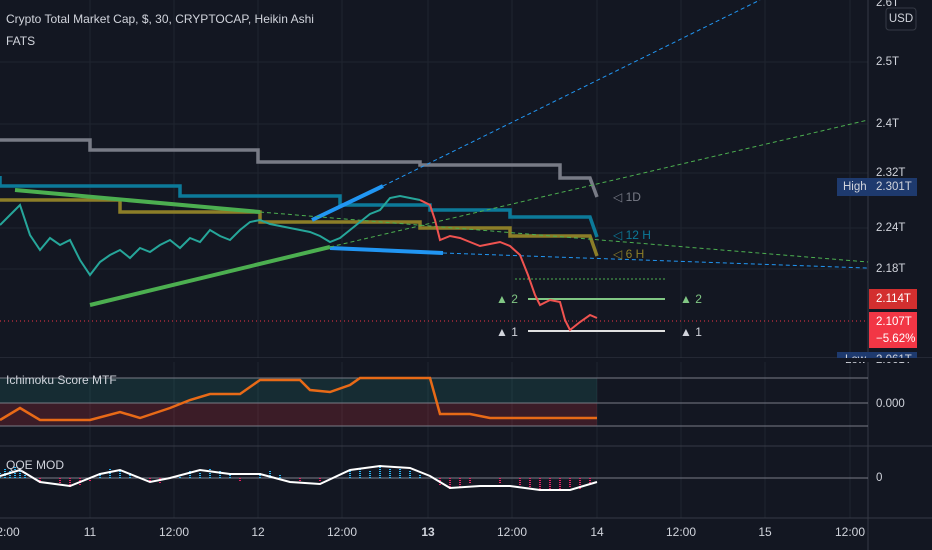  What do you see at coordinates (428, 532) in the screenshot?
I see `time-label: 13` at bounding box center [428, 532].